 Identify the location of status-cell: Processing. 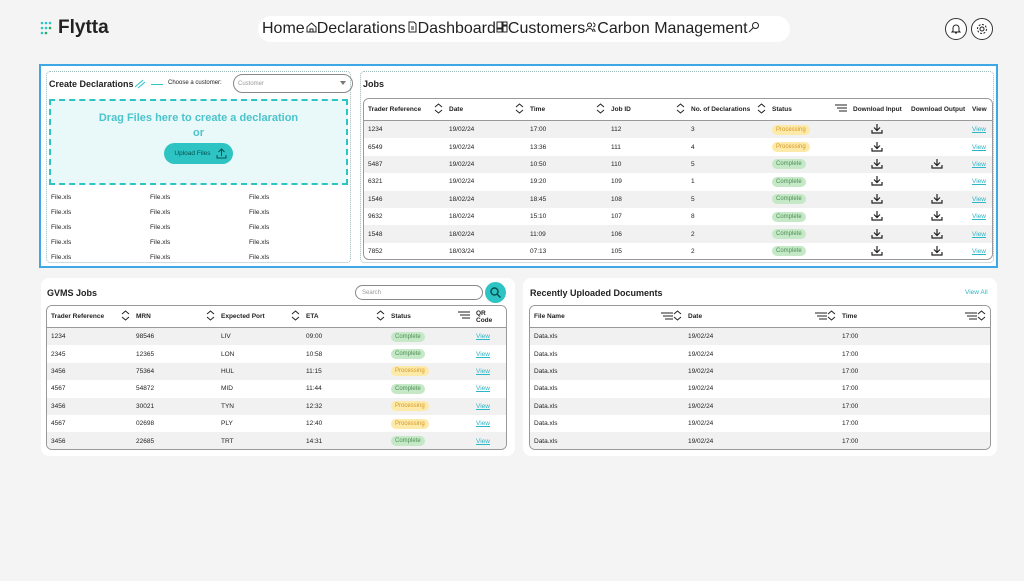
(433, 371).